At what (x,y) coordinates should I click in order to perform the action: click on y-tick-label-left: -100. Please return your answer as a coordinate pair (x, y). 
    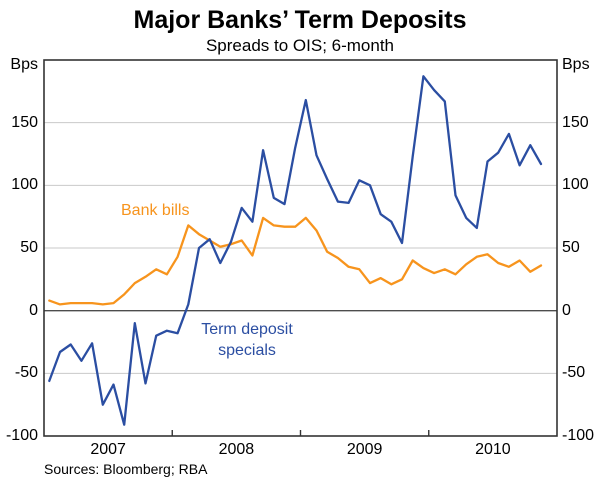
    Looking at the image, I should click on (21, 435).